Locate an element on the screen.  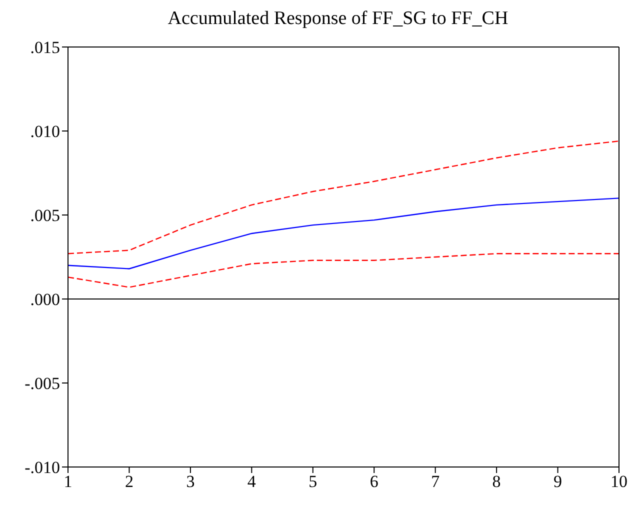
y-tick-label: .015 is located at coordinates (45, 48).